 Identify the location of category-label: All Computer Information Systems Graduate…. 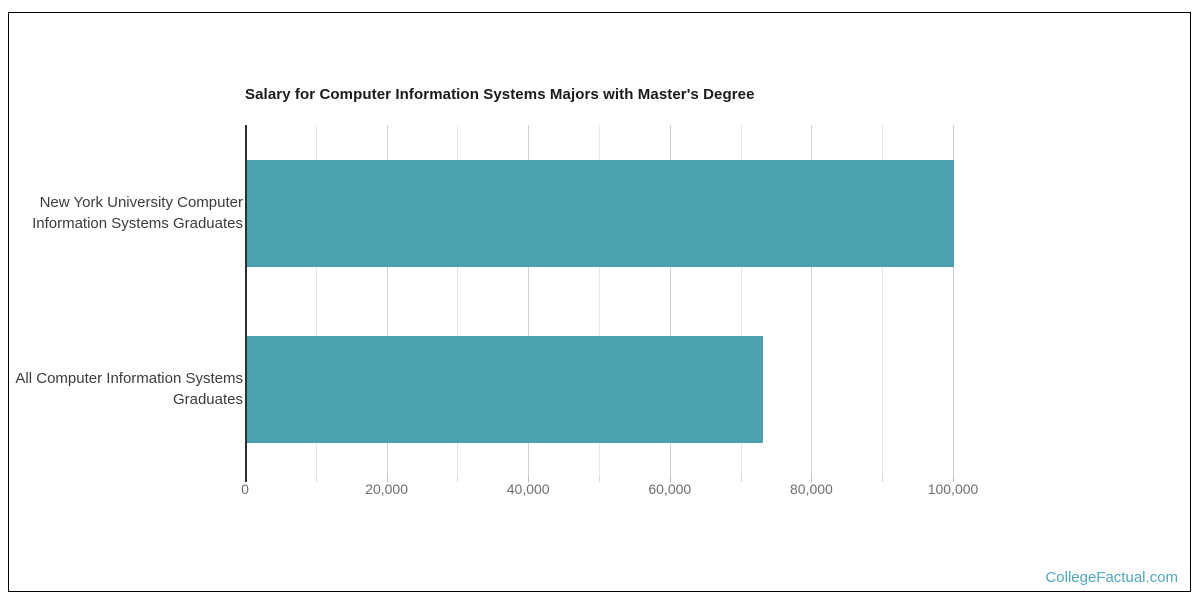
(126, 389).